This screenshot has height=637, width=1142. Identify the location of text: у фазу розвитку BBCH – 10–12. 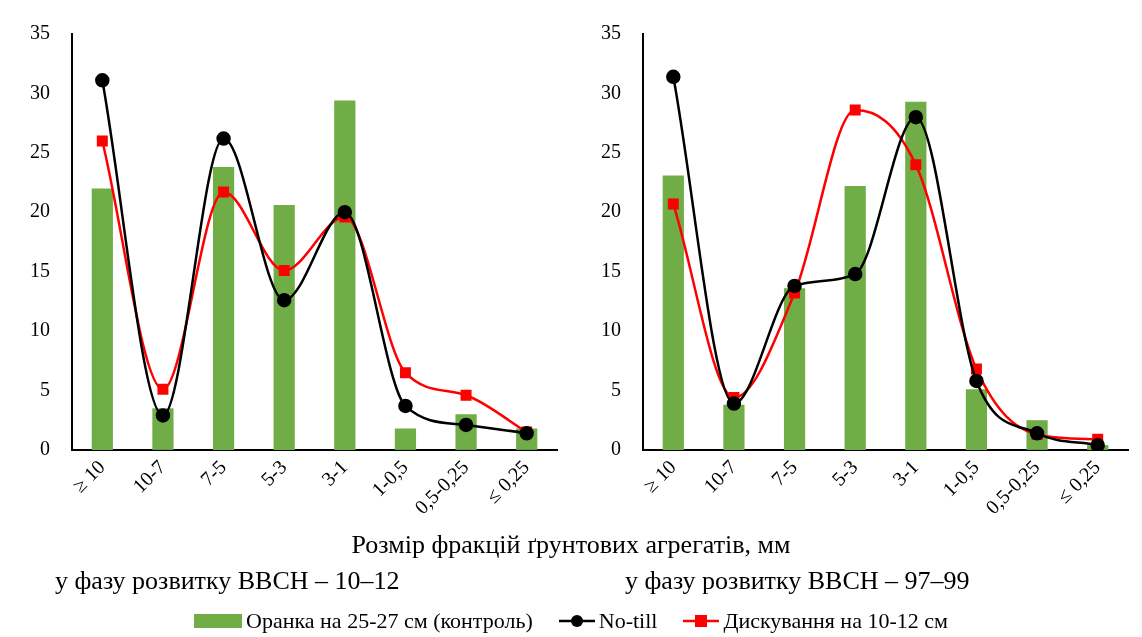
(227, 581).